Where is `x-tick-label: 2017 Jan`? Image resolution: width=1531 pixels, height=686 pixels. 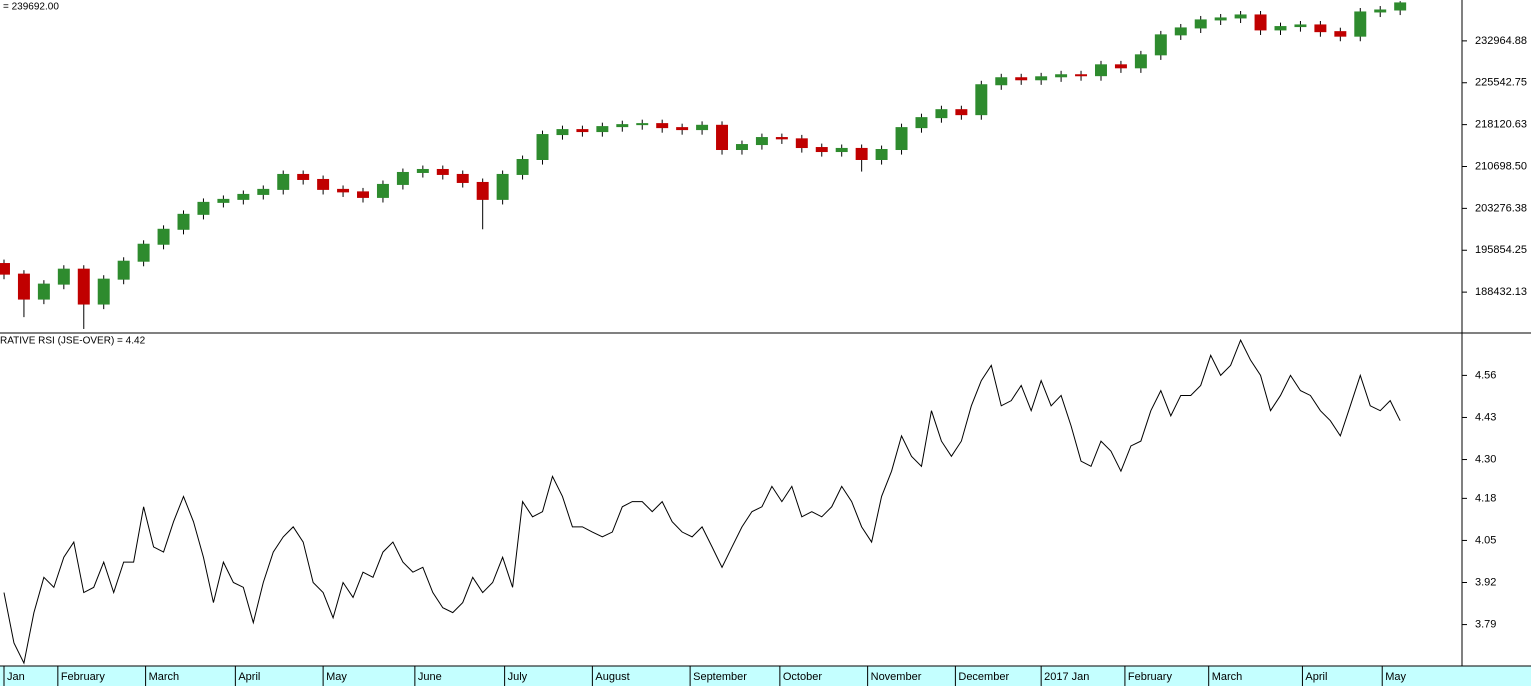 x-tick-label: 2017 Jan is located at coordinates (1066, 677).